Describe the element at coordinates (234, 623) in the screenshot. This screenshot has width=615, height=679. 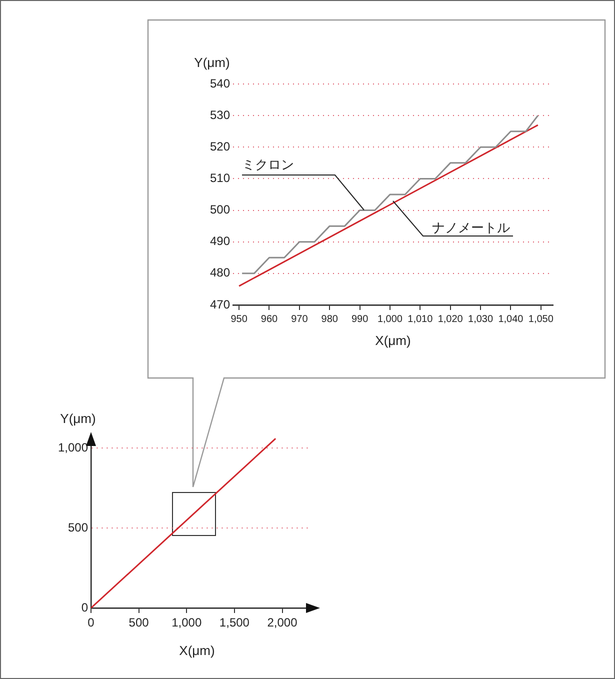
I see `x-tick-label: 1,500` at that location.